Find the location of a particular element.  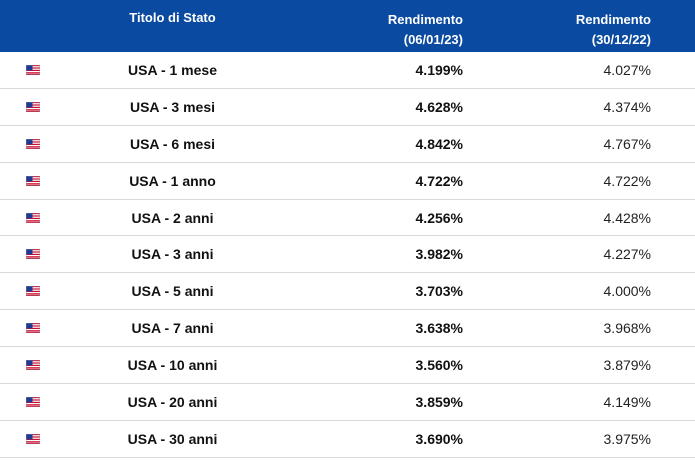

bond-name: USA - 6 mesi is located at coordinates (172, 143).